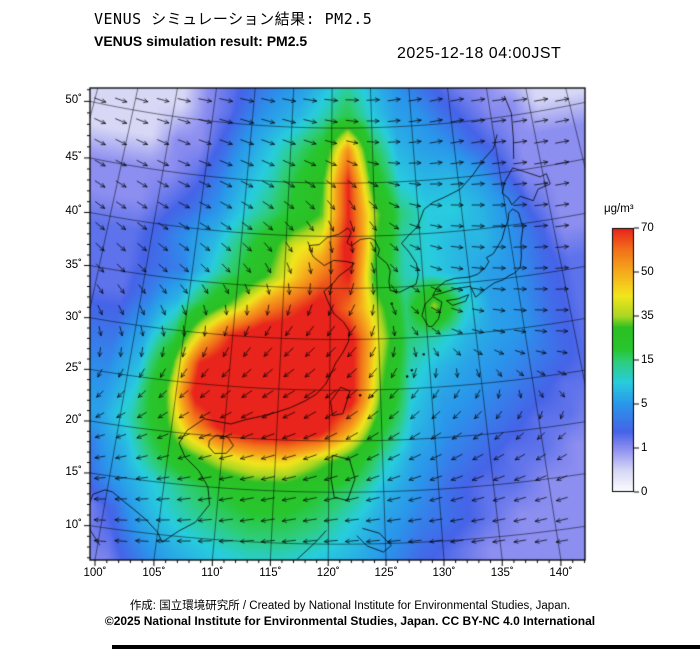 The width and height of the screenshot is (700, 649). What do you see at coordinates (270, 573) in the screenshot?
I see `lon-tick-label: 115˚` at bounding box center [270, 573].